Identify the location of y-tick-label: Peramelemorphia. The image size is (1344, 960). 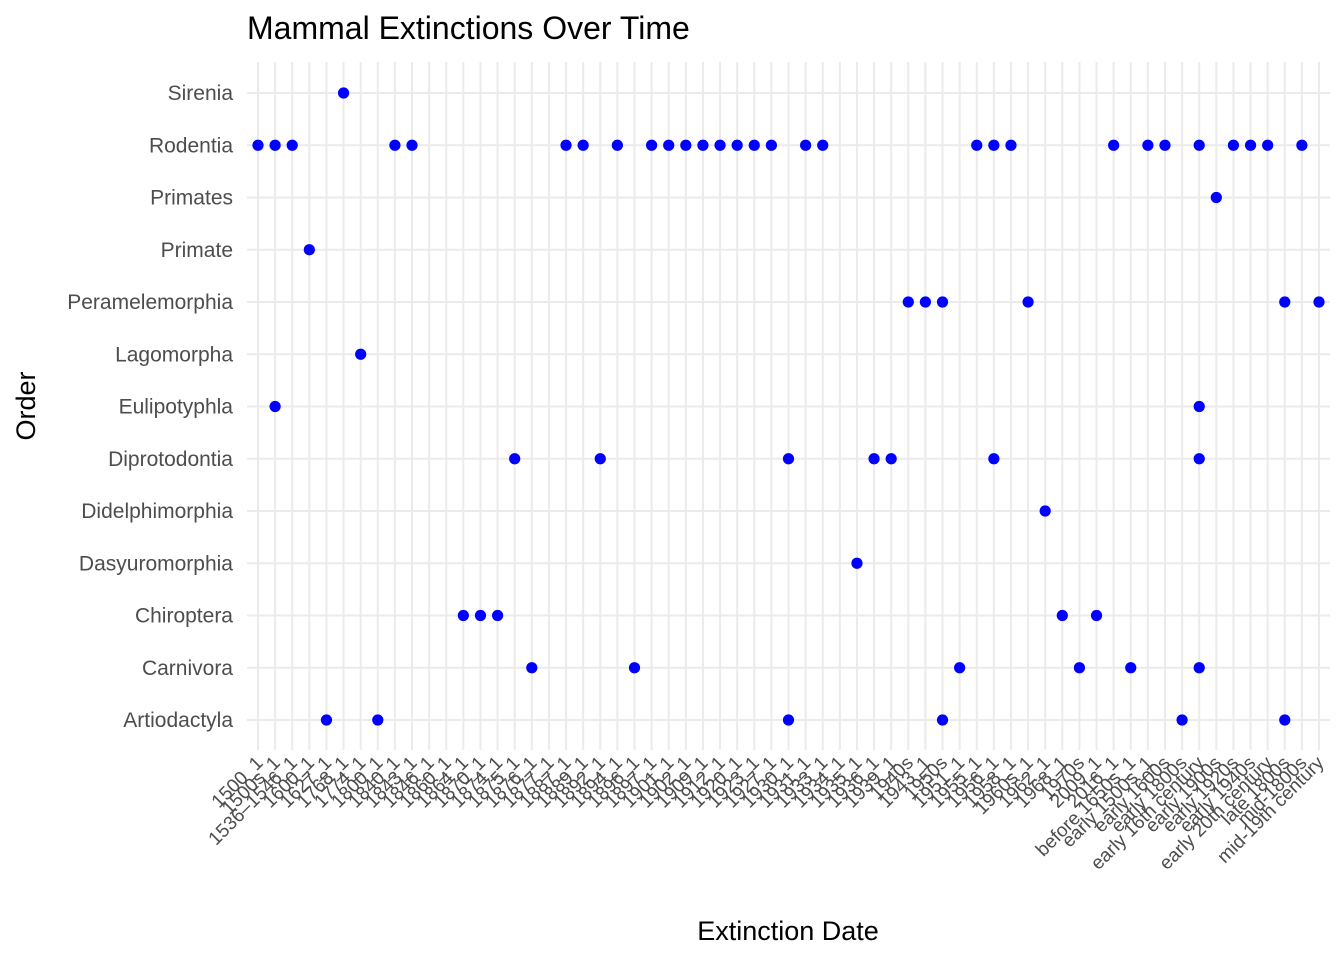
(150, 302).